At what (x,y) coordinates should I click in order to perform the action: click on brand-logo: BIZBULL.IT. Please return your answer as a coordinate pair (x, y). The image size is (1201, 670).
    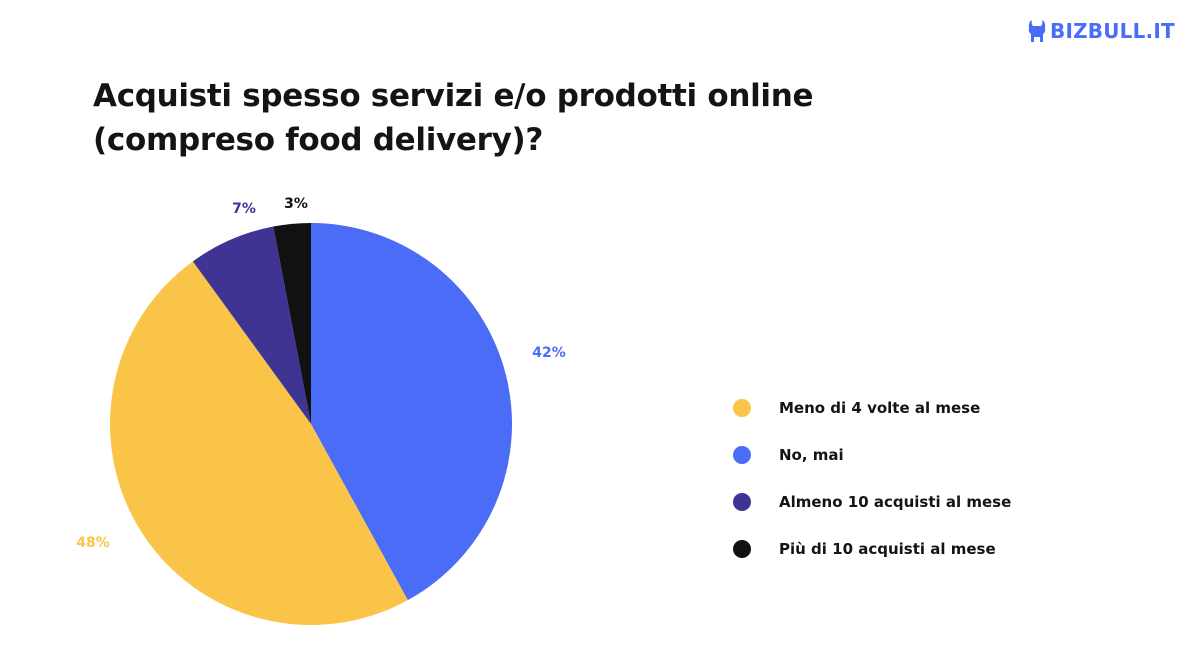
    Looking at the image, I should click on (1100, 31).